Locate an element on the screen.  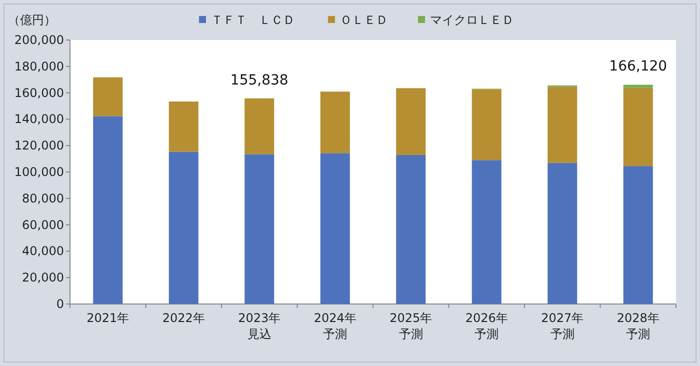
annotation: 166,120 is located at coordinates (638, 66).